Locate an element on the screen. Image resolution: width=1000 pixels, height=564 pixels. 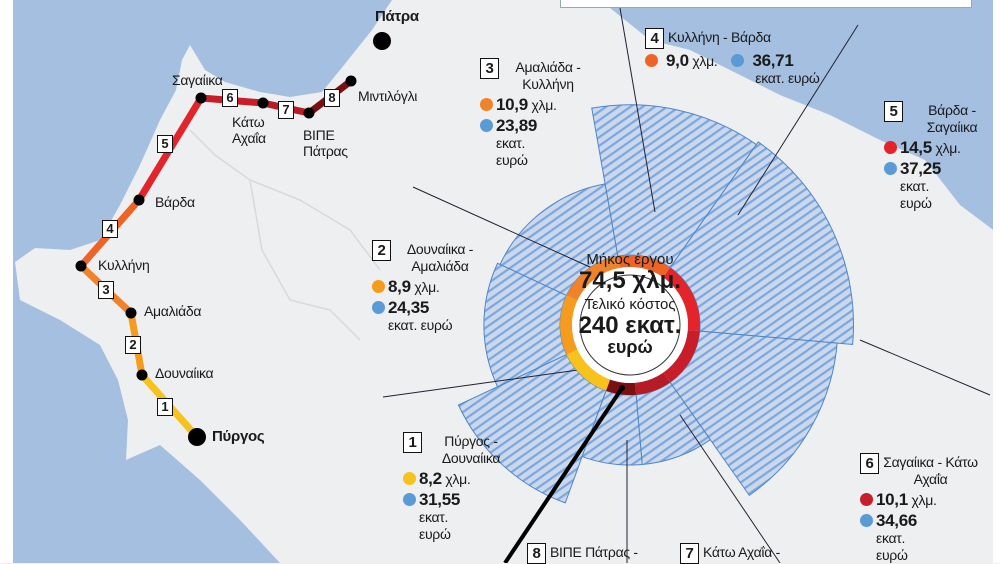
city-label: Πάτρα is located at coordinates (397, 16).